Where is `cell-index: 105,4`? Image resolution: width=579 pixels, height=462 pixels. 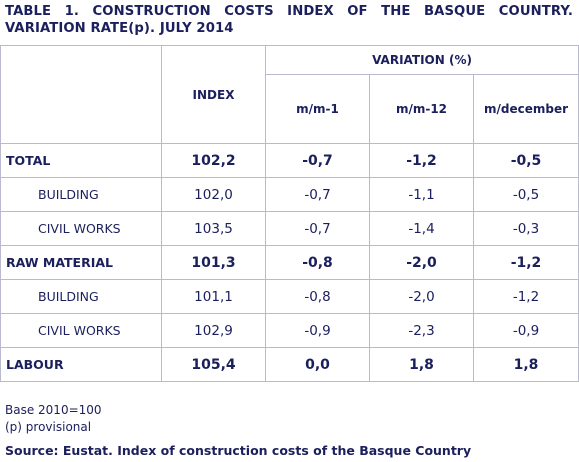
cell-index: 105,4 is located at coordinates (213, 364).